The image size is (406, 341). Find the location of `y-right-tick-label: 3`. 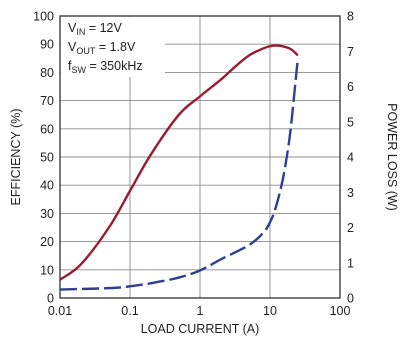

y-right-tick-label: 3 is located at coordinates (350, 193).